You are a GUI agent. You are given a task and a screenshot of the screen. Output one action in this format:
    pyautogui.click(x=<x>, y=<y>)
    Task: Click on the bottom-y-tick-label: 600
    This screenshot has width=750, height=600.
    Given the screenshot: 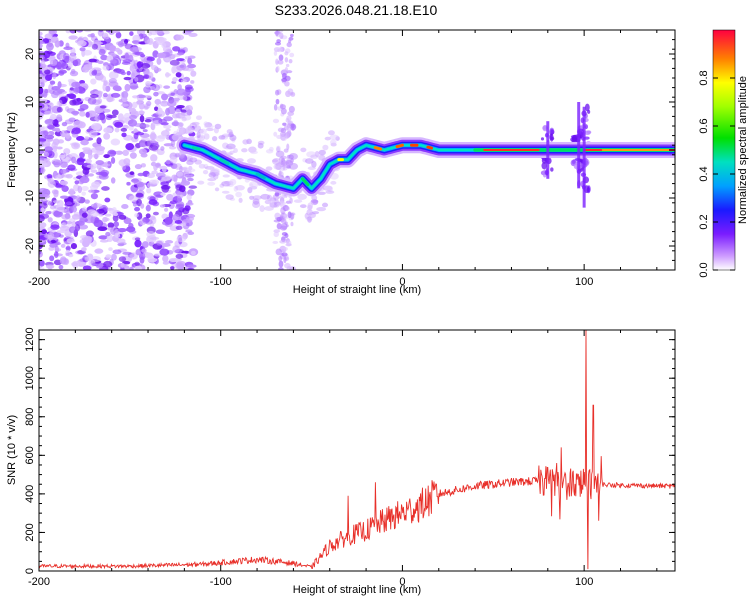 What is the action you would take?
    pyautogui.click(x=30, y=455)
    